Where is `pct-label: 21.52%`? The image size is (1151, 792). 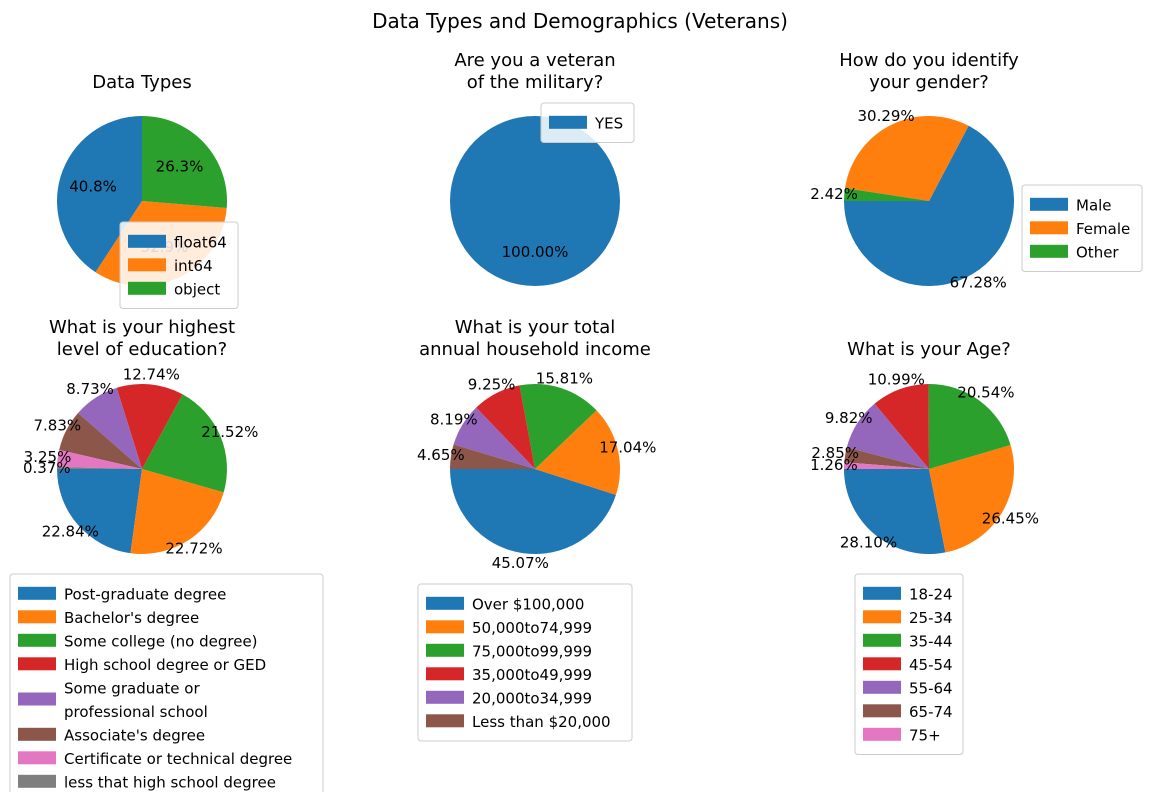
pct-label: 21.52% is located at coordinates (229, 432).